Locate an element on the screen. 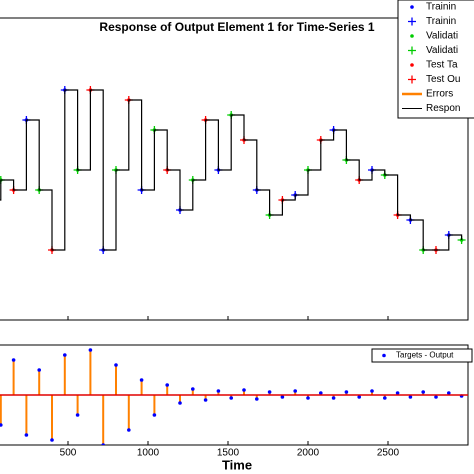 This screenshot has height=474, width=474. x-tick-label: 500 is located at coordinates (68, 453).